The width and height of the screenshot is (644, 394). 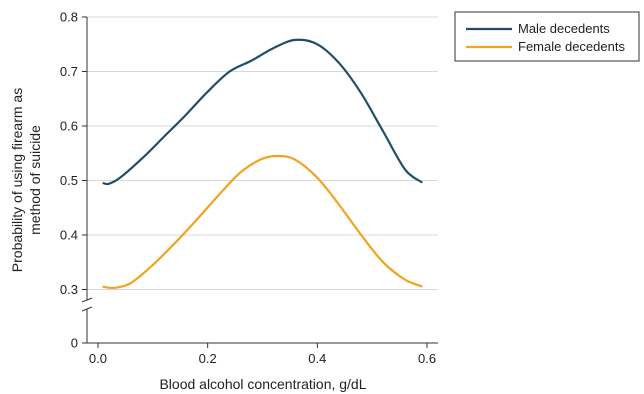 I want to click on x-tick-label-3: 0.6, so click(x=427, y=358).